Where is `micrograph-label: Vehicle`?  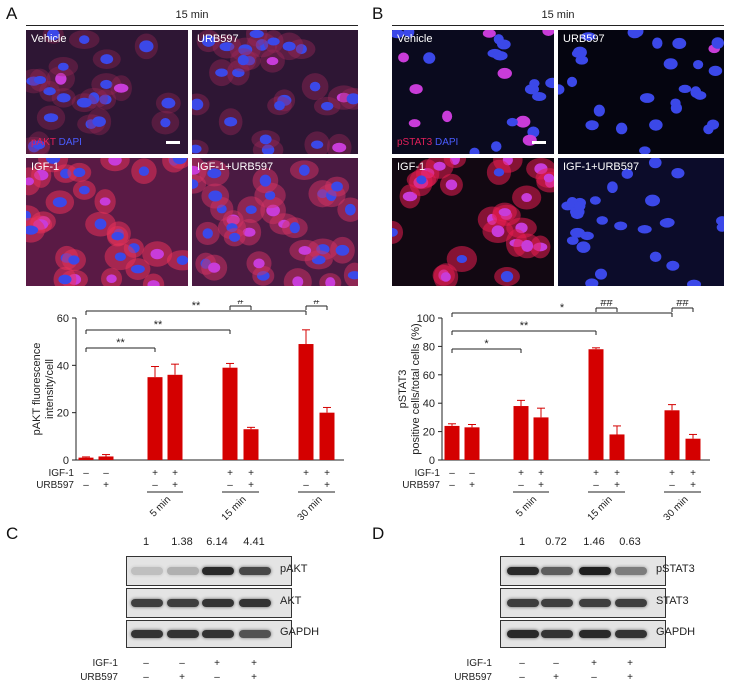 micrograph-label: Vehicle is located at coordinates (49, 39).